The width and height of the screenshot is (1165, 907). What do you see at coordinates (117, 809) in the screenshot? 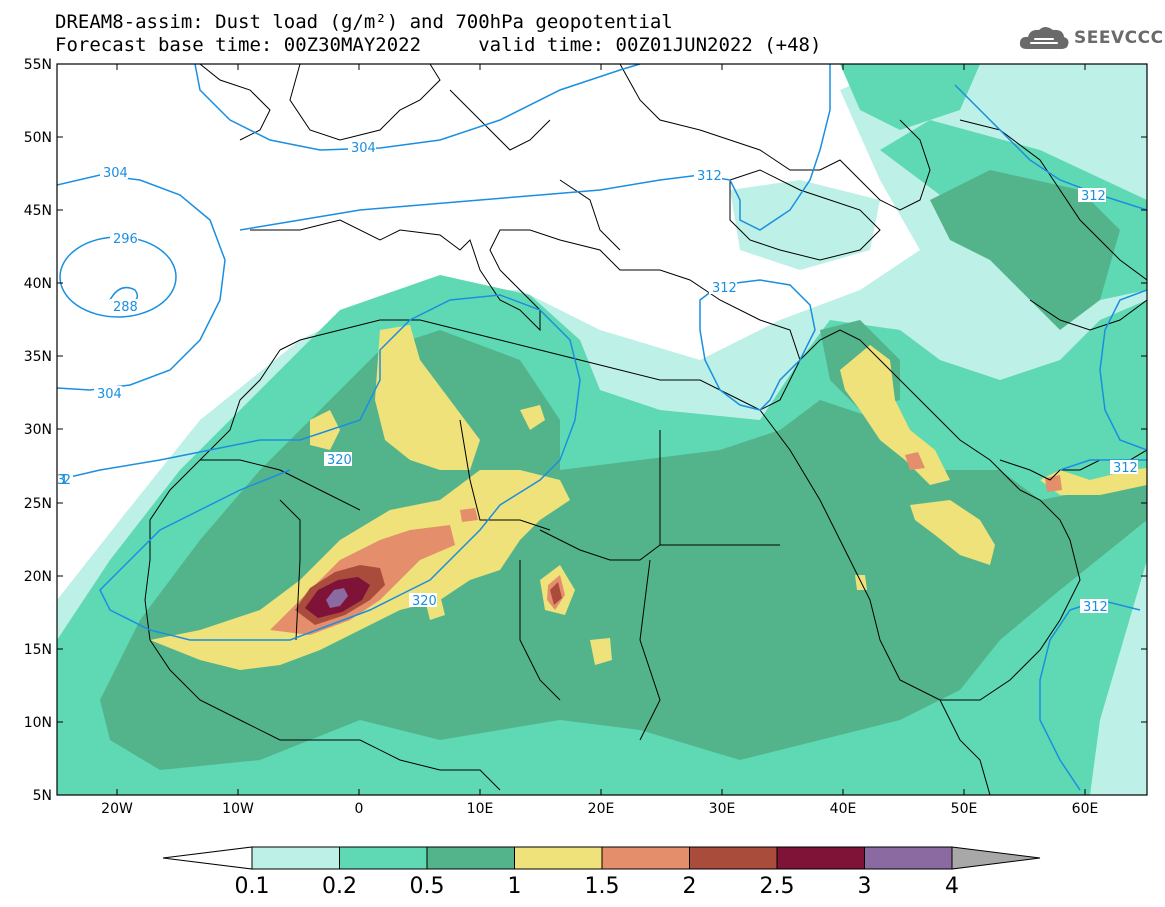
I see `lon-label: 20W` at bounding box center [117, 809].